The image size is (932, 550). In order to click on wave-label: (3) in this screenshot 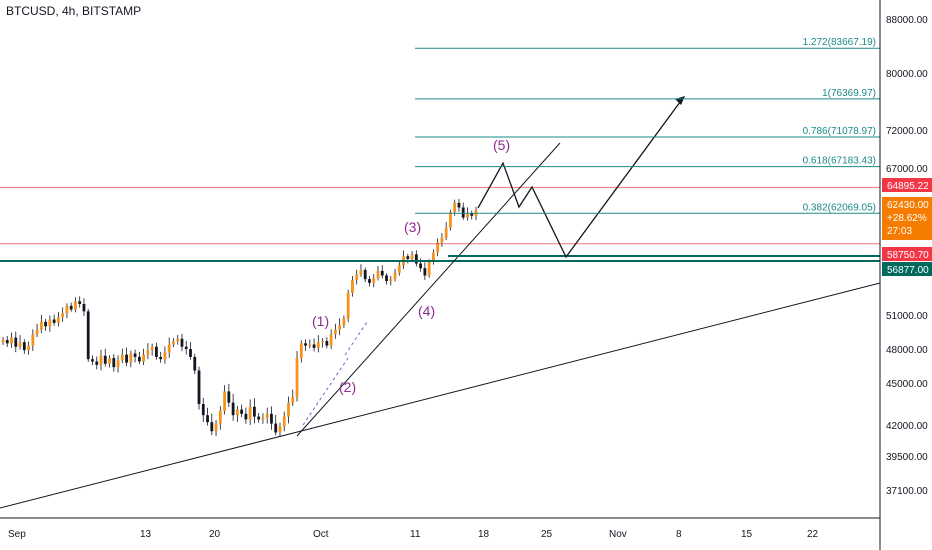, I will do `click(412, 227)`.